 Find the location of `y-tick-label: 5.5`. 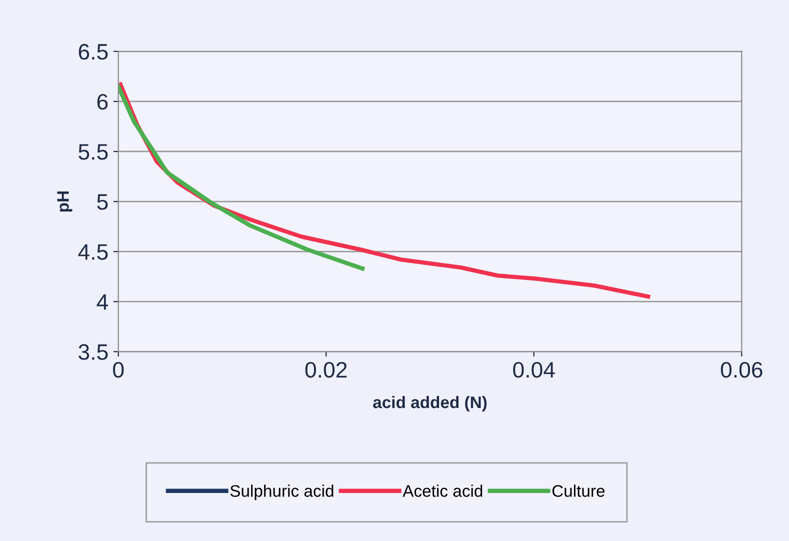

y-tick-label: 5.5 is located at coordinates (93, 152).